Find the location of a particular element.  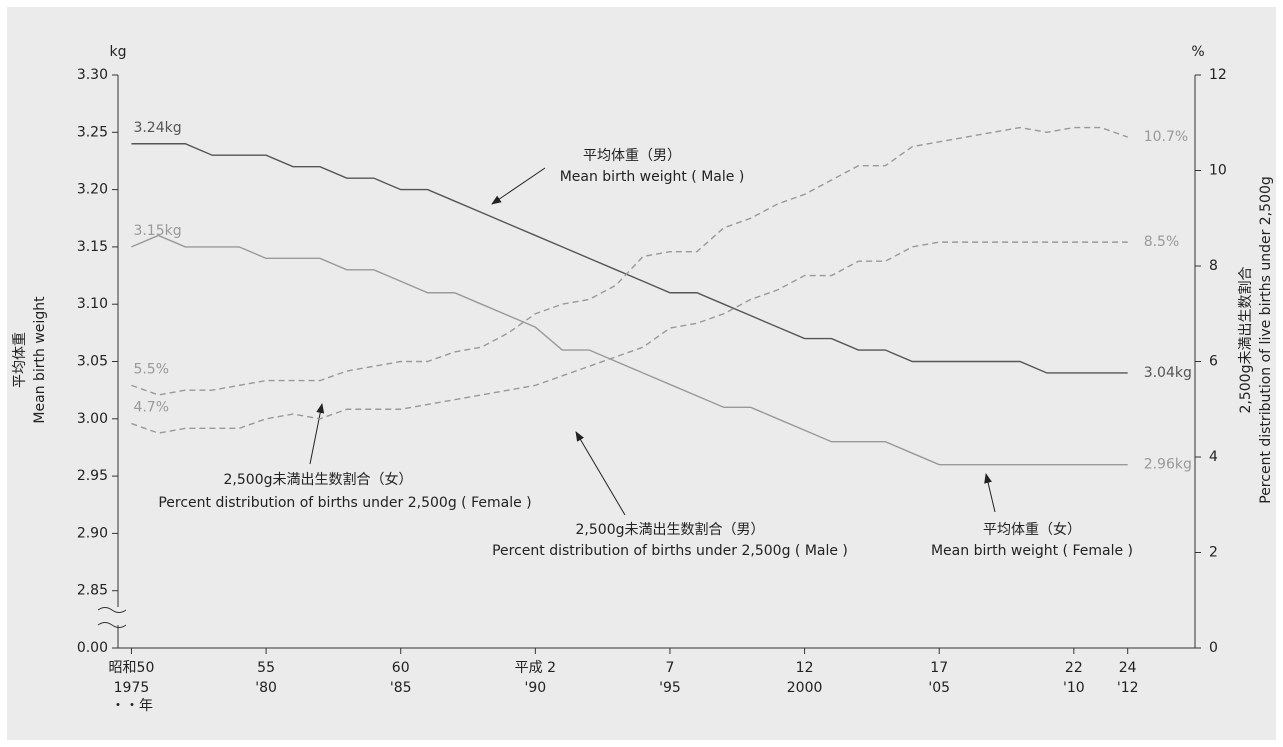

y2-tick-label: 2 is located at coordinates (1213, 553).